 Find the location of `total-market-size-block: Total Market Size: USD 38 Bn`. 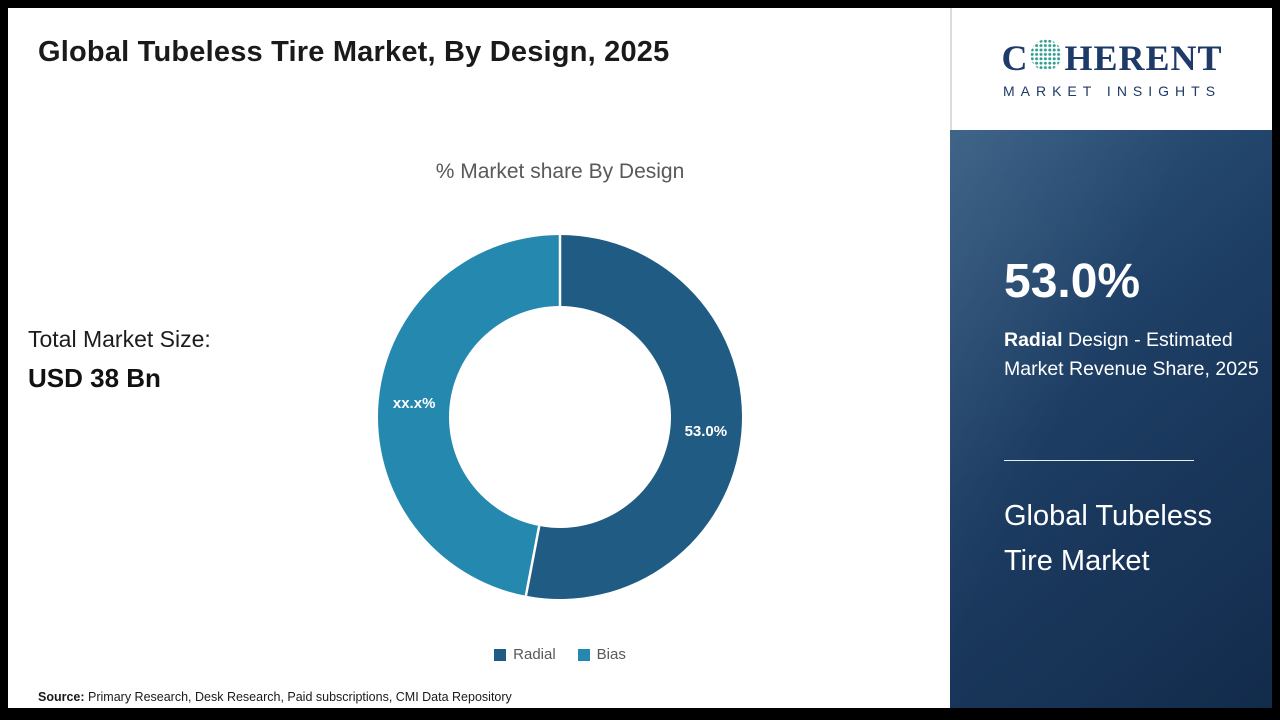

total-market-size-block: Total Market Size: USD 38 Bn is located at coordinates (119, 360).